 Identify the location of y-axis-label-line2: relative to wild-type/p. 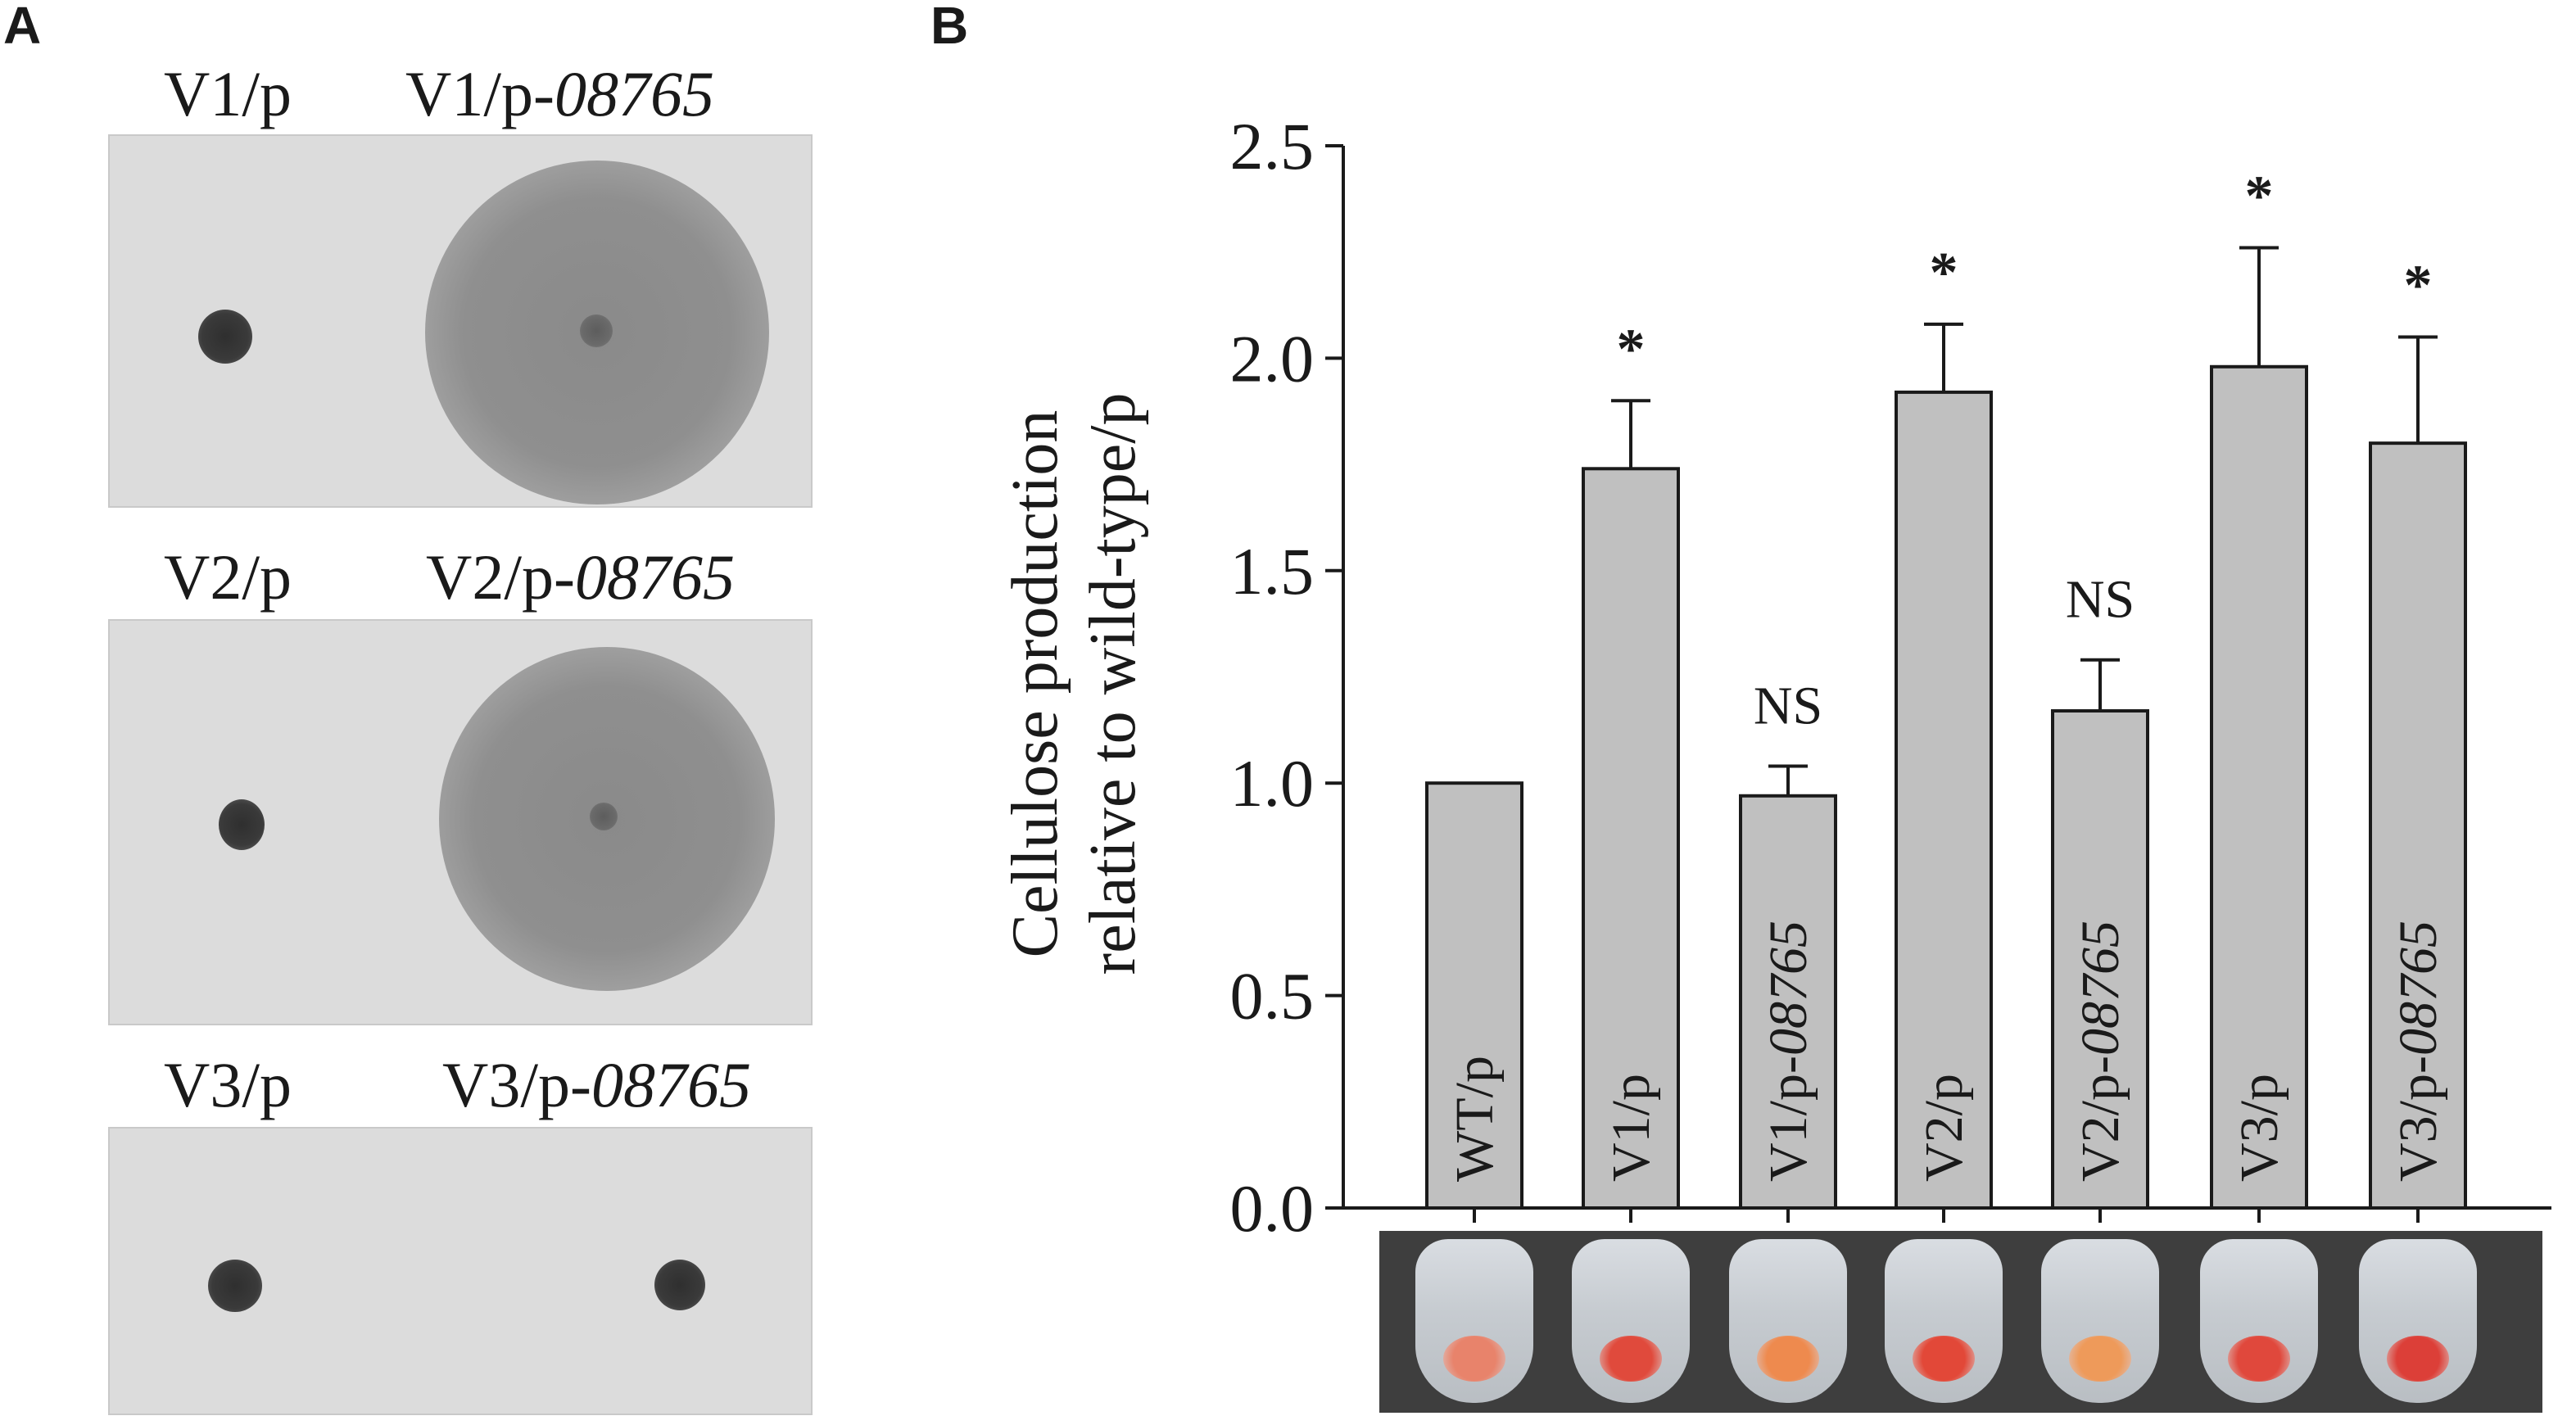
(1113, 684).